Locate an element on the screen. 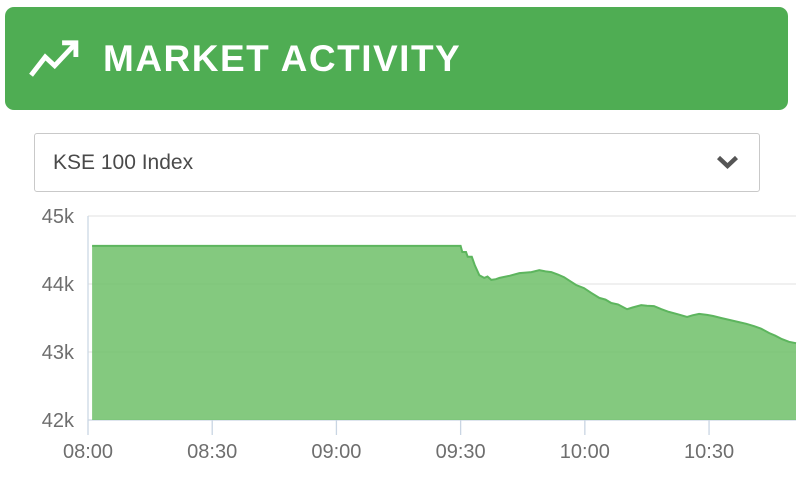 The height and width of the screenshot is (480, 800). index-select-value: KSE 100 Index is located at coordinates (123, 162).